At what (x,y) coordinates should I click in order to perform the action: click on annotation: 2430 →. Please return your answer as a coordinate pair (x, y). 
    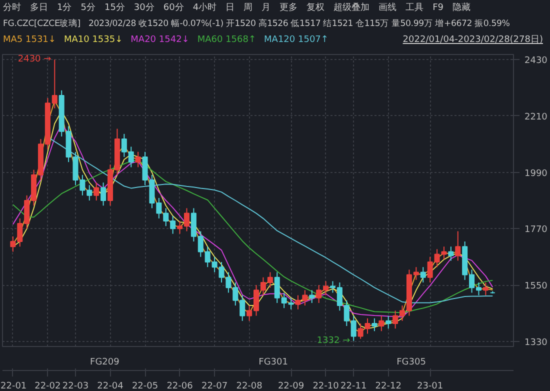
    Looking at the image, I should click on (35, 59).